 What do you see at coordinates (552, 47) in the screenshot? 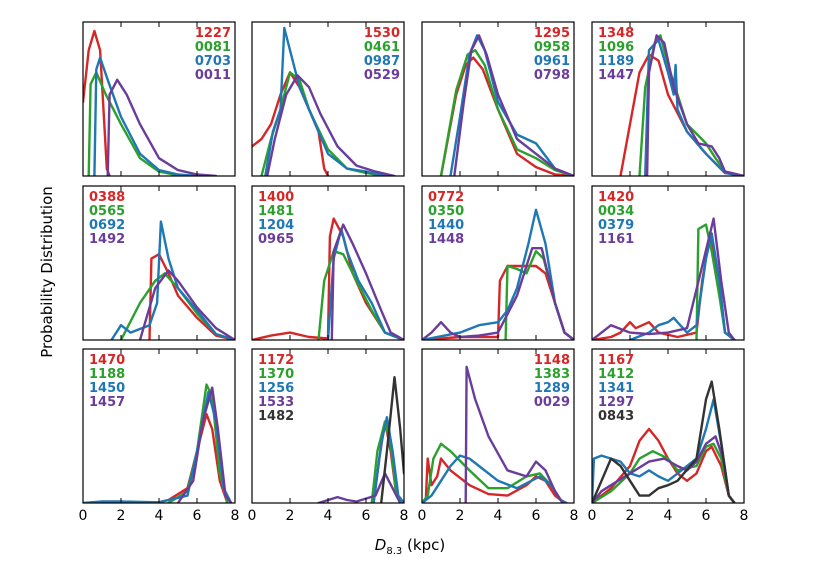
I see `legend-entry-0958: 0958` at bounding box center [552, 47].